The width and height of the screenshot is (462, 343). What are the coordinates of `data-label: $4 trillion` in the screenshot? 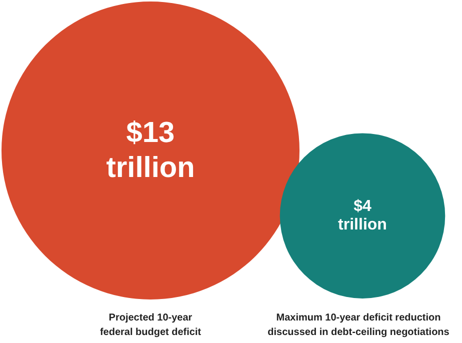 It's located at (362, 216).